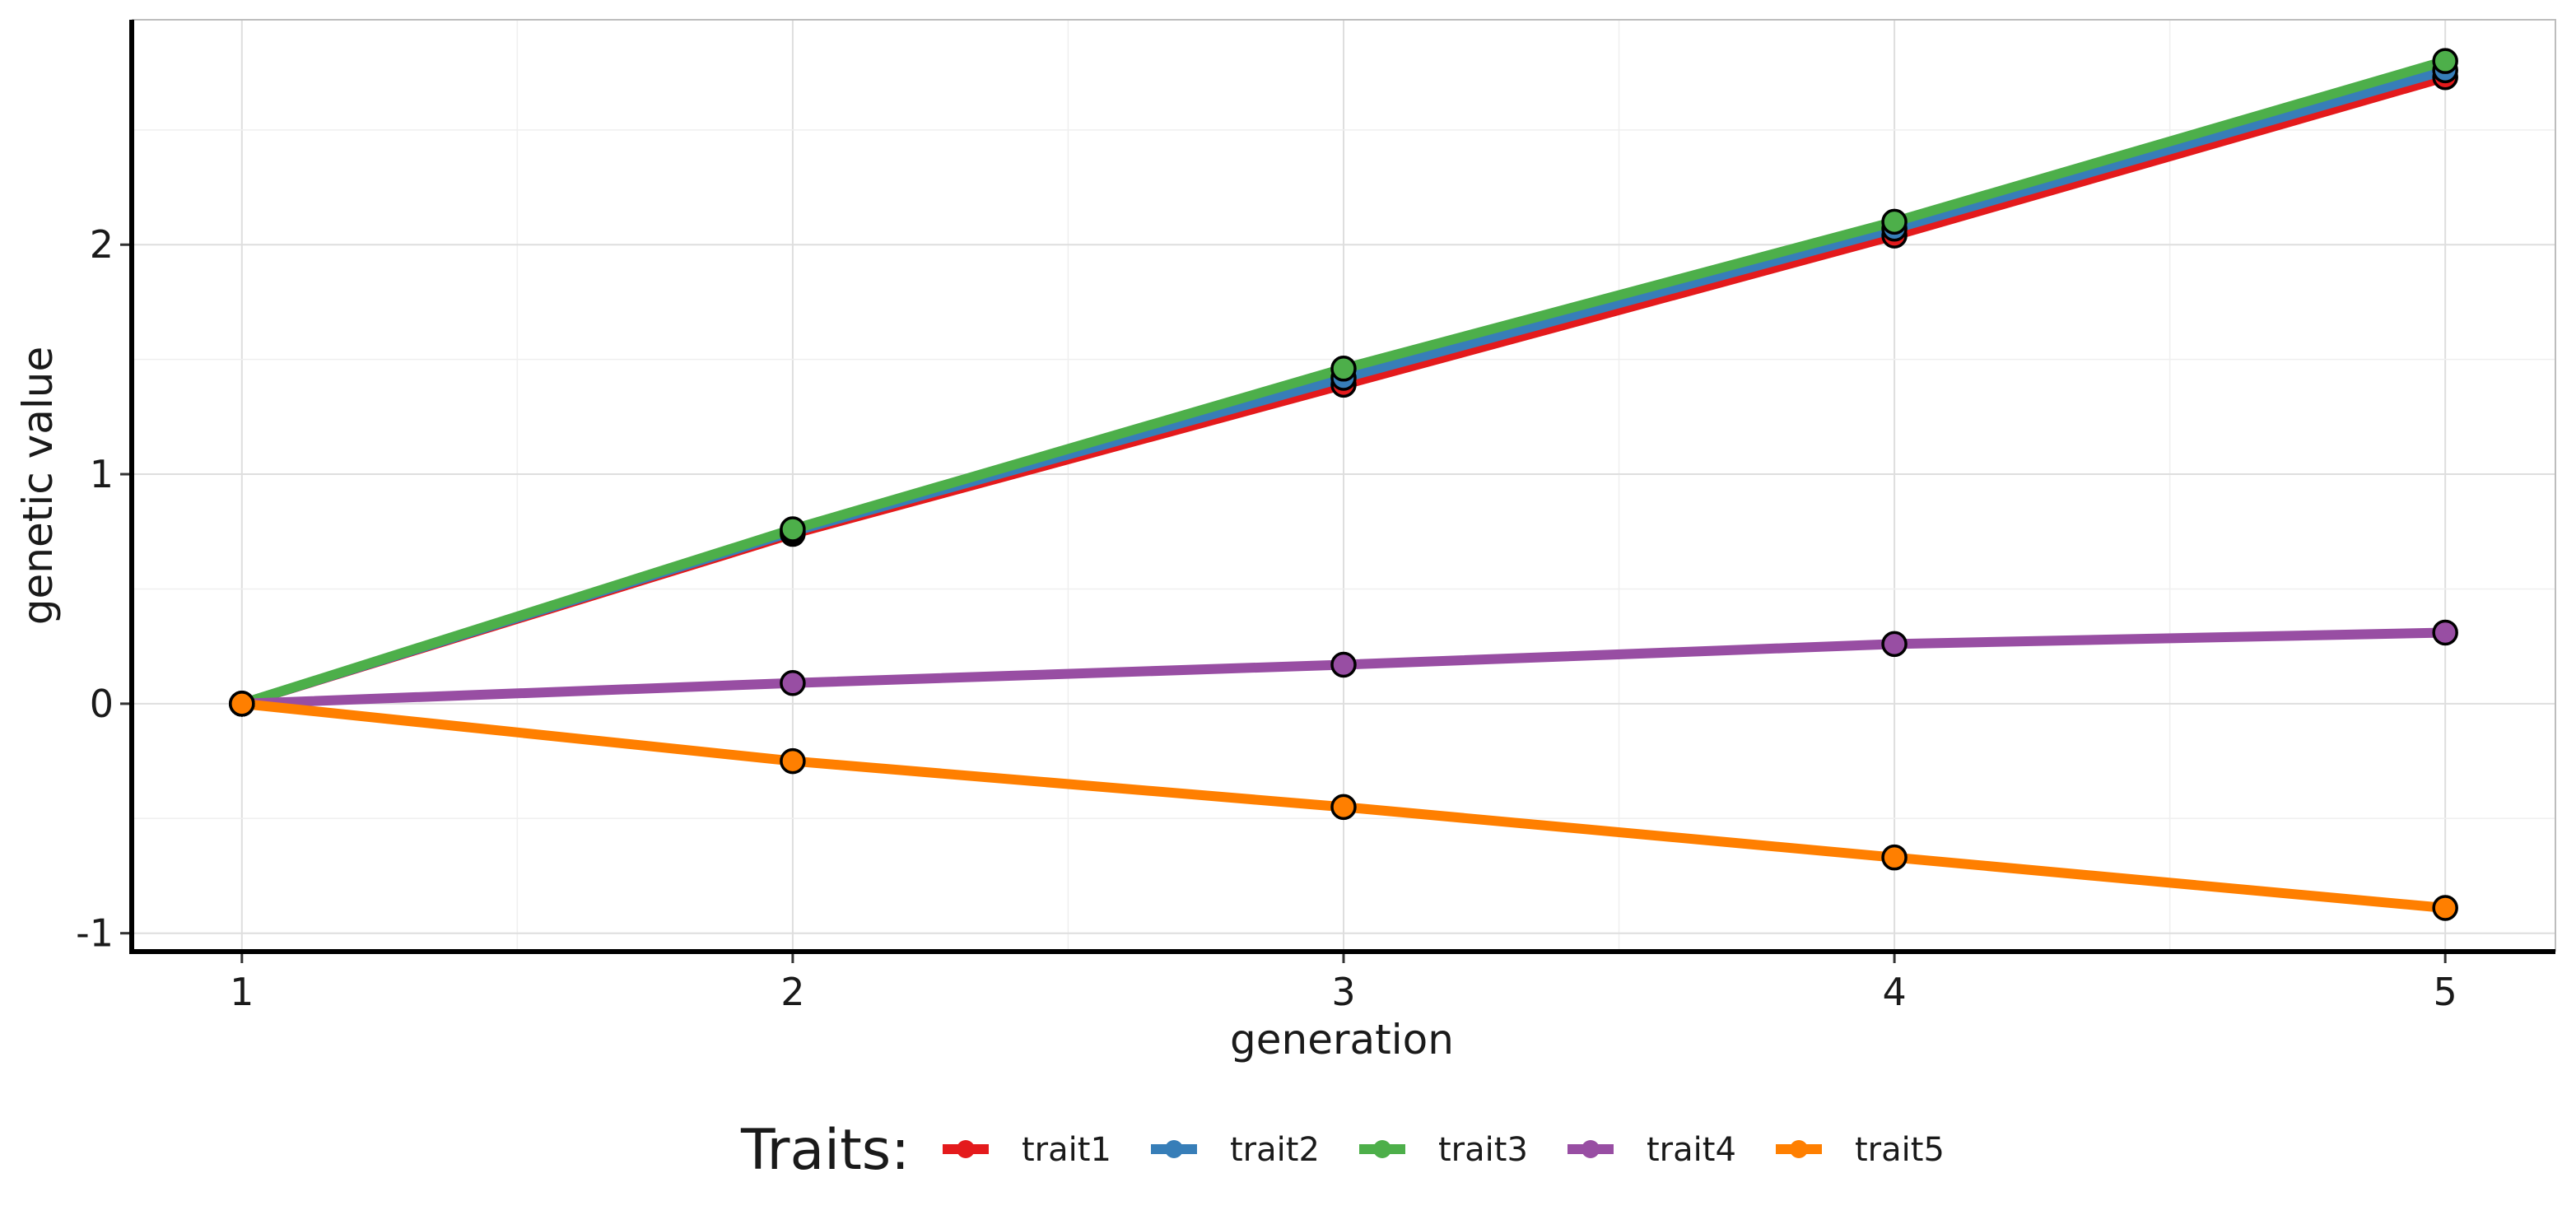 The height and width of the screenshot is (1215, 2576). Describe the element at coordinates (1691, 1150) in the screenshot. I see `legend-trait4-label: trait4` at that location.